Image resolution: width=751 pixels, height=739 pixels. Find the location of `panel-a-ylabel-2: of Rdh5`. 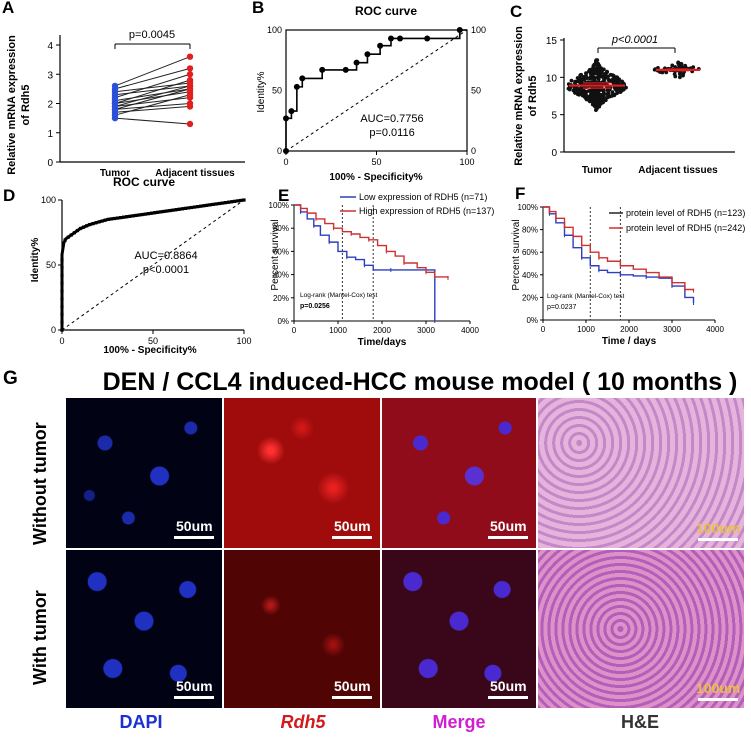

panel-a-ylabel-2: of Rdh5 is located at coordinates (26, 105).